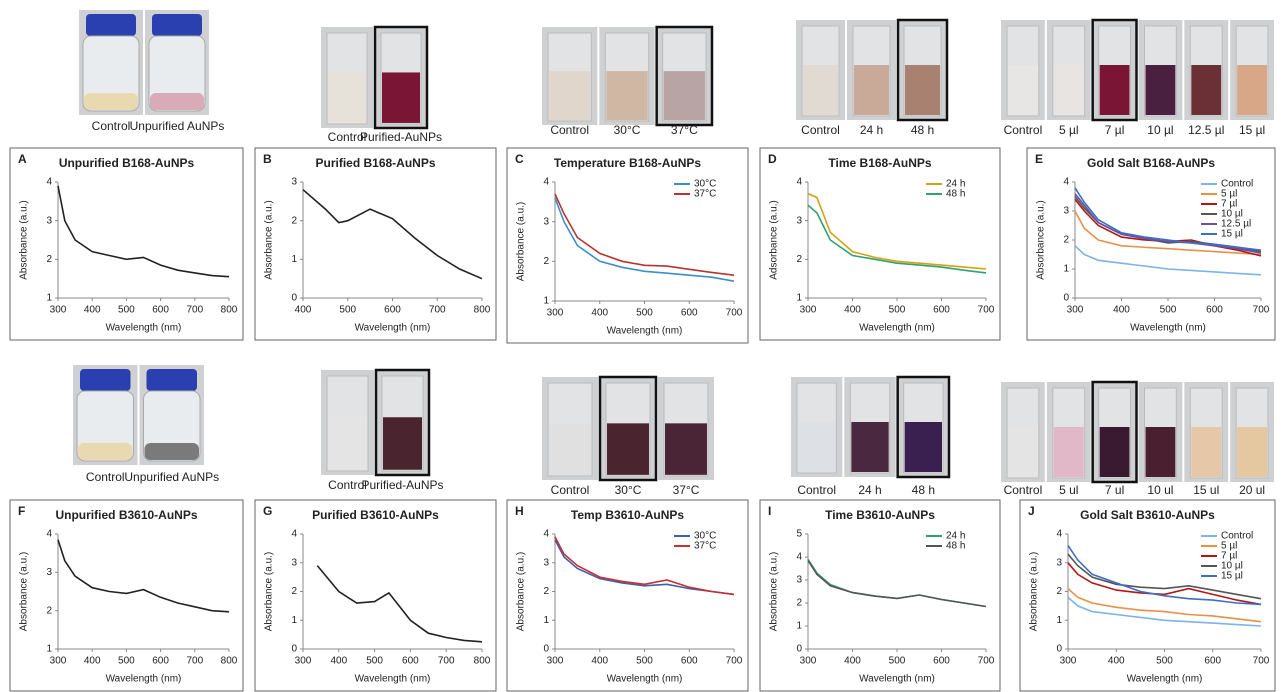 This screenshot has width=1283, height=692. What do you see at coordinates (769, 511) in the screenshot?
I see `panel-letter: I` at bounding box center [769, 511].